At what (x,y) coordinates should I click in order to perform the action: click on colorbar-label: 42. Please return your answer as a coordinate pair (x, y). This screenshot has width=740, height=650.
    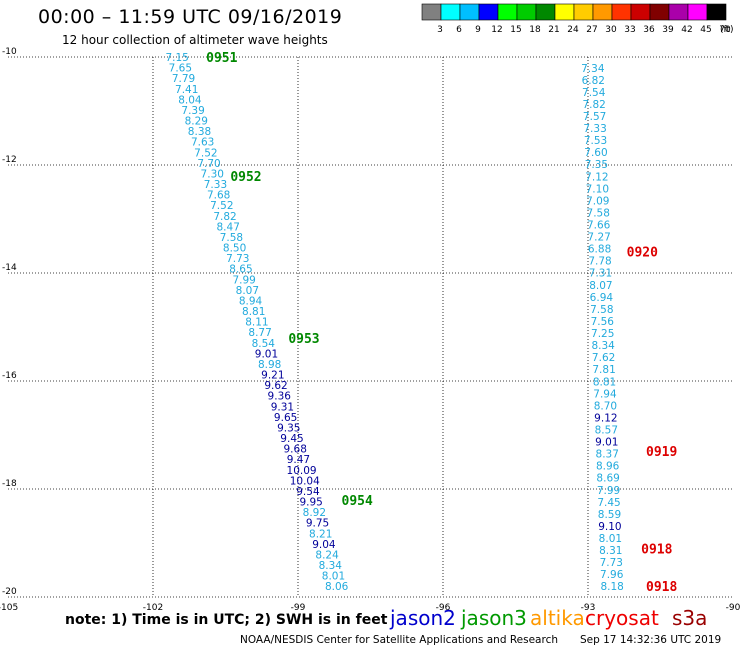
    Looking at the image, I should click on (686, 30).